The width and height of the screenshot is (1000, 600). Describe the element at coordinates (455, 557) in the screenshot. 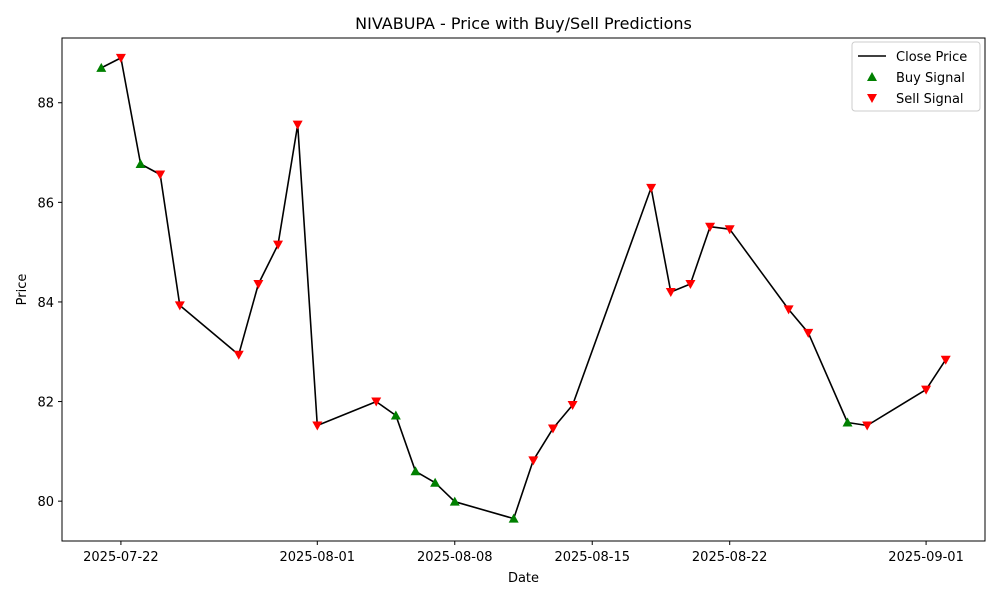

I see `x-tick-label: 2025-08-08` at that location.